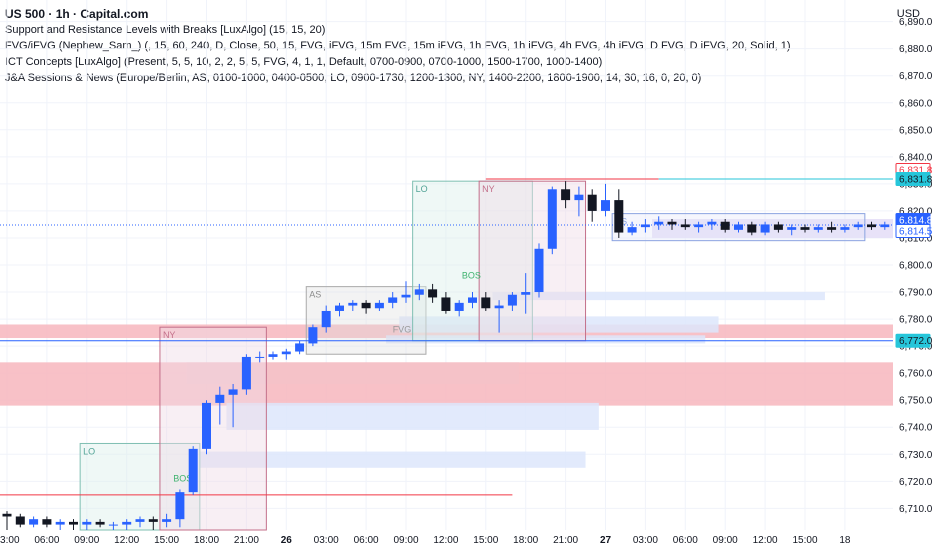  I want to click on price-tick-label: 6,860.0, so click(915, 103).